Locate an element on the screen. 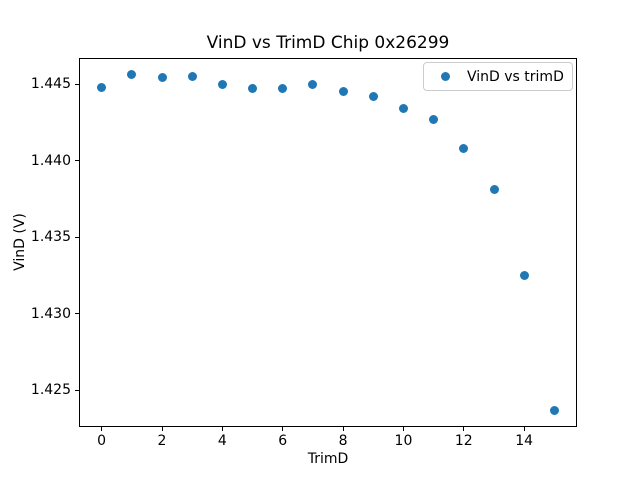  x-tick-label: 2 is located at coordinates (162, 441).